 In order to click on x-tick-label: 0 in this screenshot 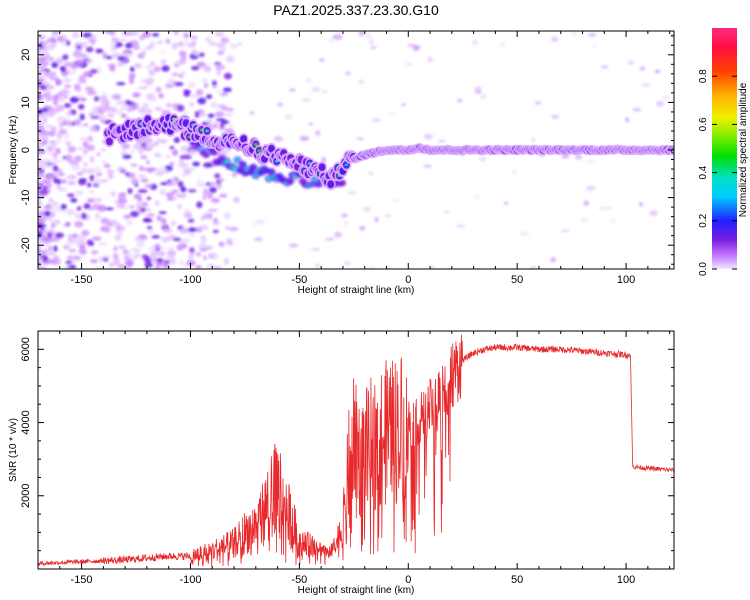, I will do `click(408, 580)`.